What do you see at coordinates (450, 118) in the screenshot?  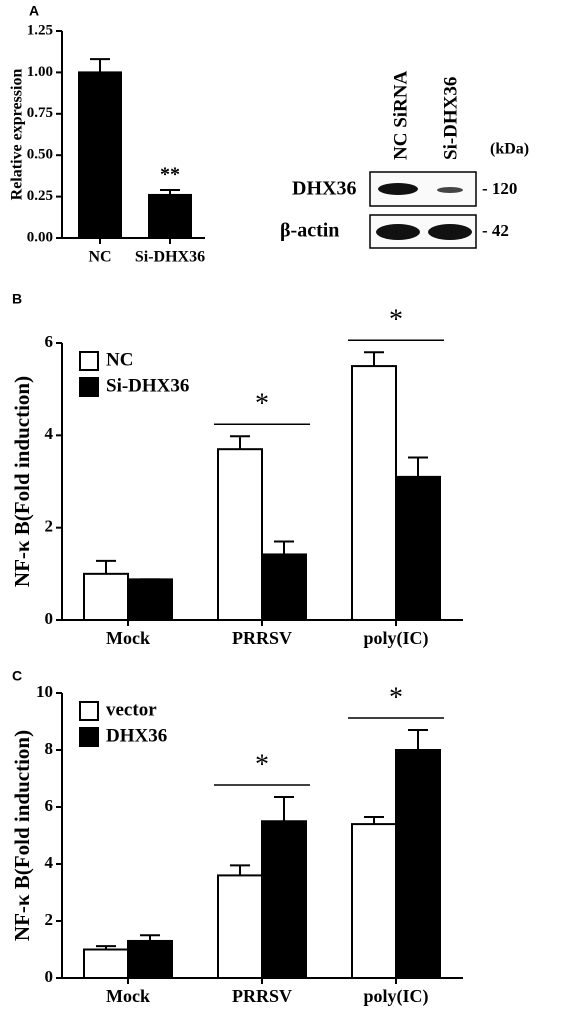 I see `lane-label: Si-DHX36` at bounding box center [450, 118].